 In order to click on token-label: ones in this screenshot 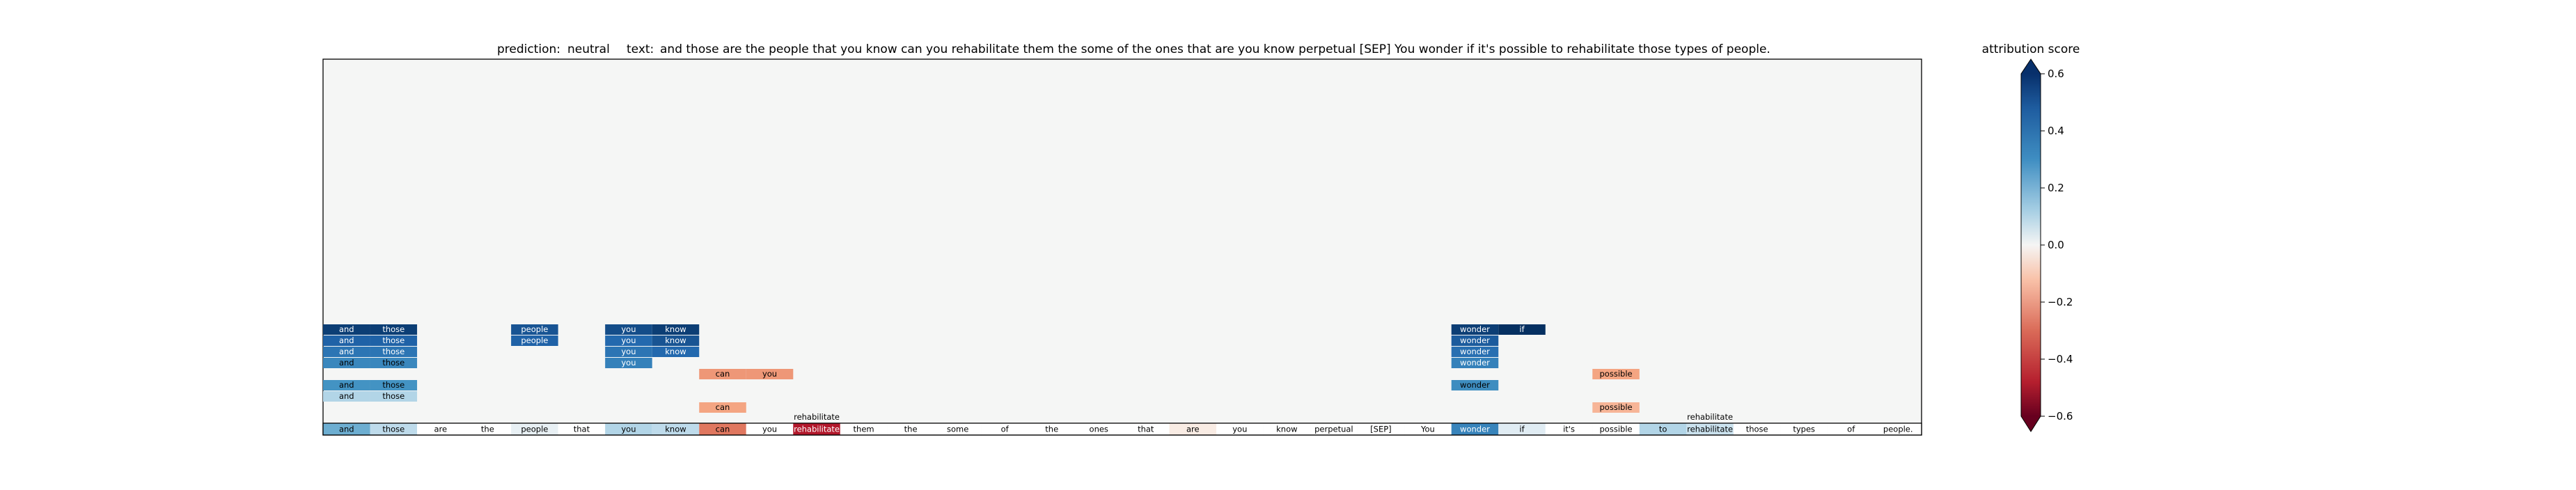, I will do `click(1099, 429)`.